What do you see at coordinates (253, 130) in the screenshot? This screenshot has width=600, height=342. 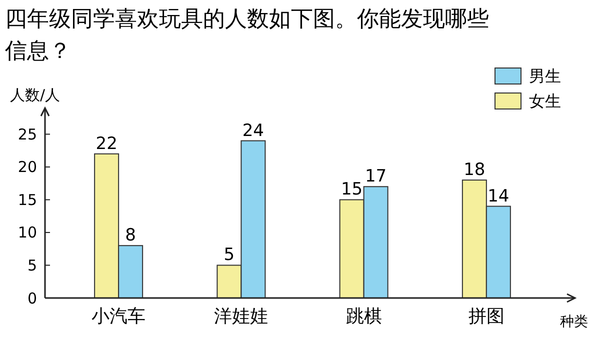 I see `data-label: 24` at bounding box center [253, 130].